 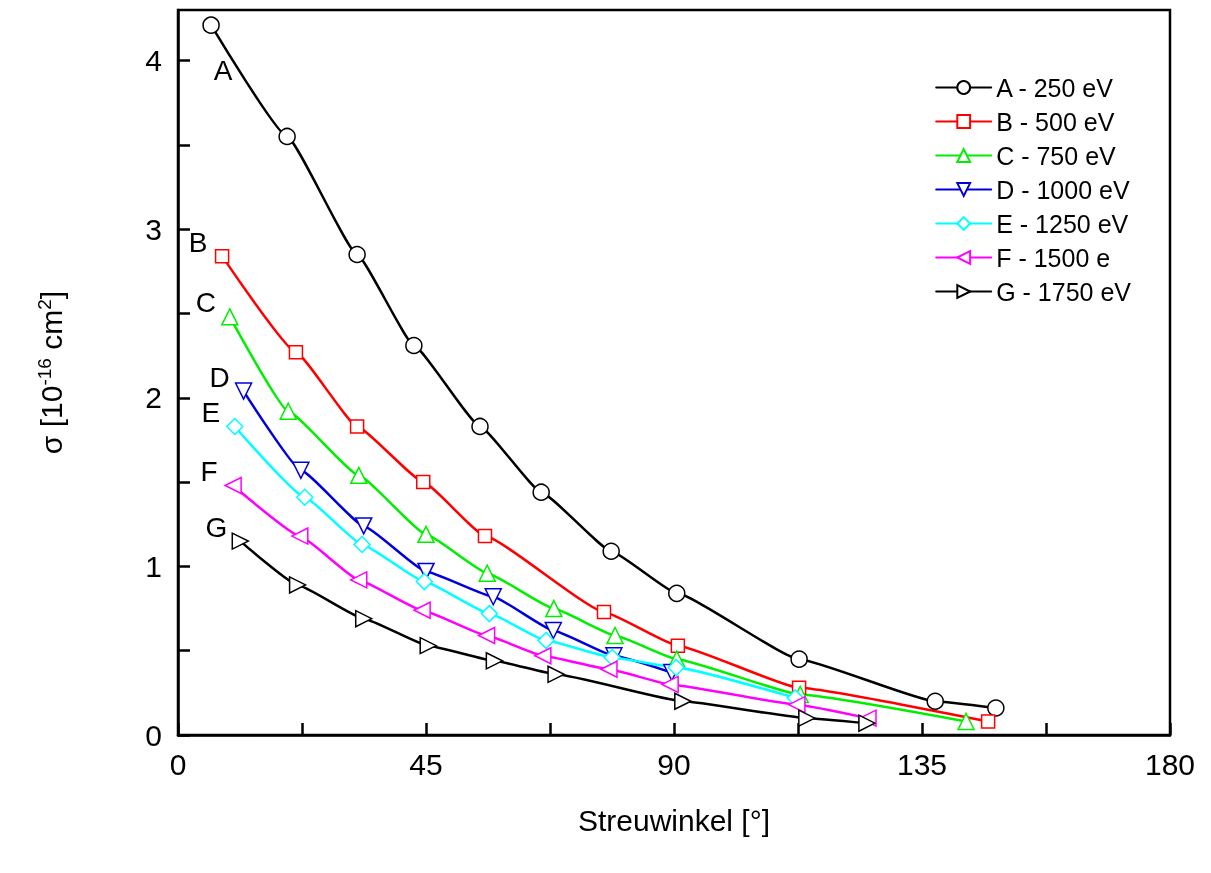 I want to click on y-tick-label: 4, so click(x=153, y=61).